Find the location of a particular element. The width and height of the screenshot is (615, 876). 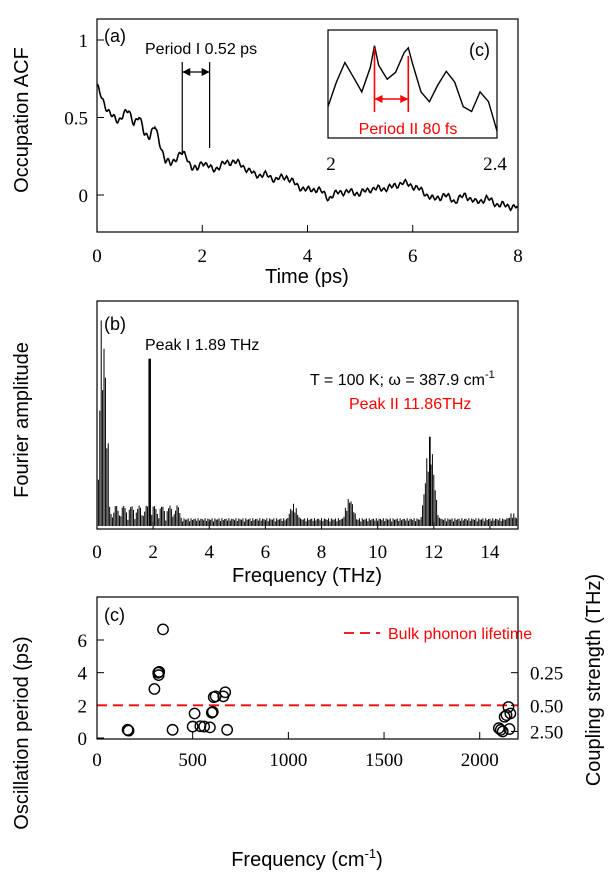

panel-c-y2label: Coupling strength (THz) is located at coordinates (594, 680).